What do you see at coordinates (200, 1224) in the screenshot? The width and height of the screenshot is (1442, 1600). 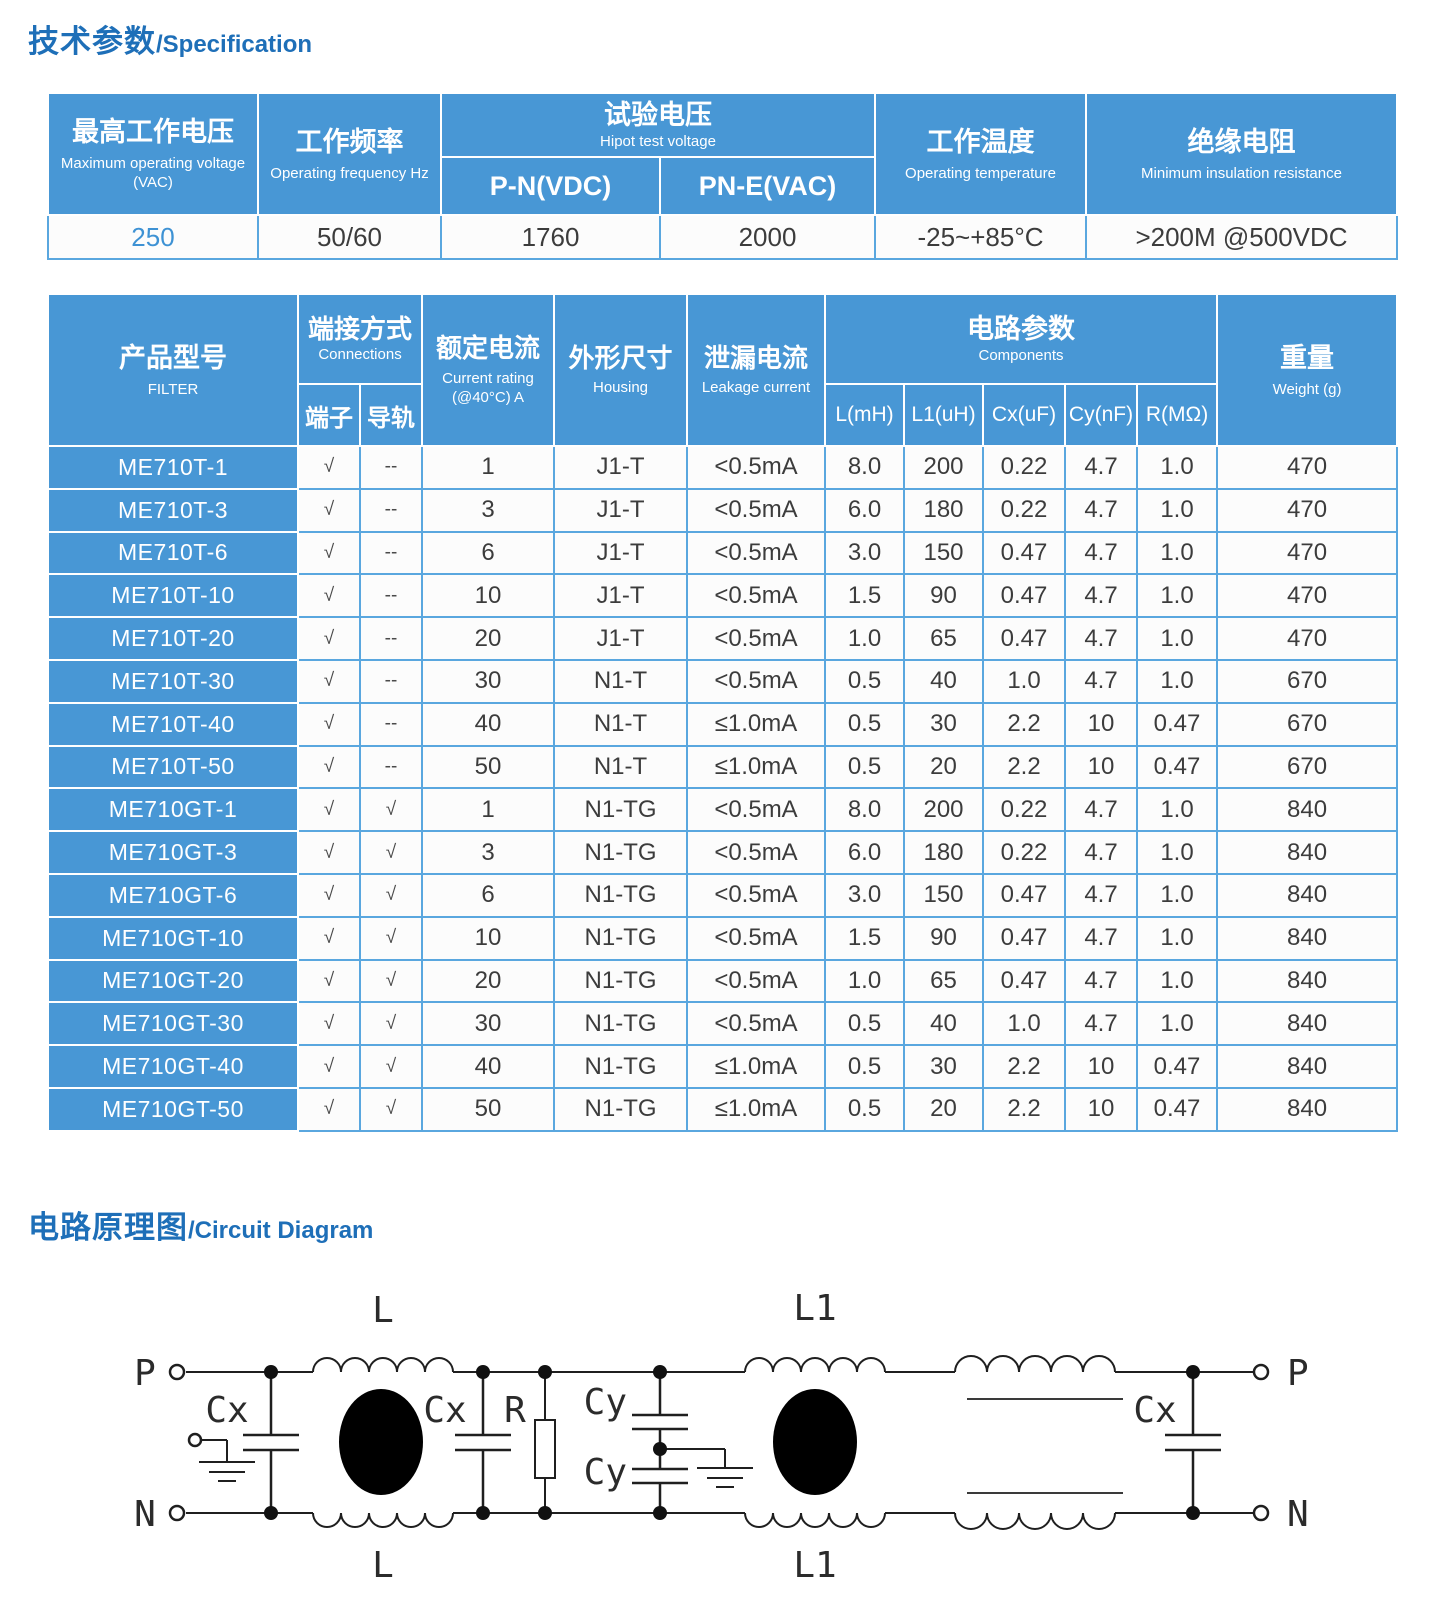 I see `section-title-circuit-diagram: 电路原理图/Circuit Diagram` at bounding box center [200, 1224].